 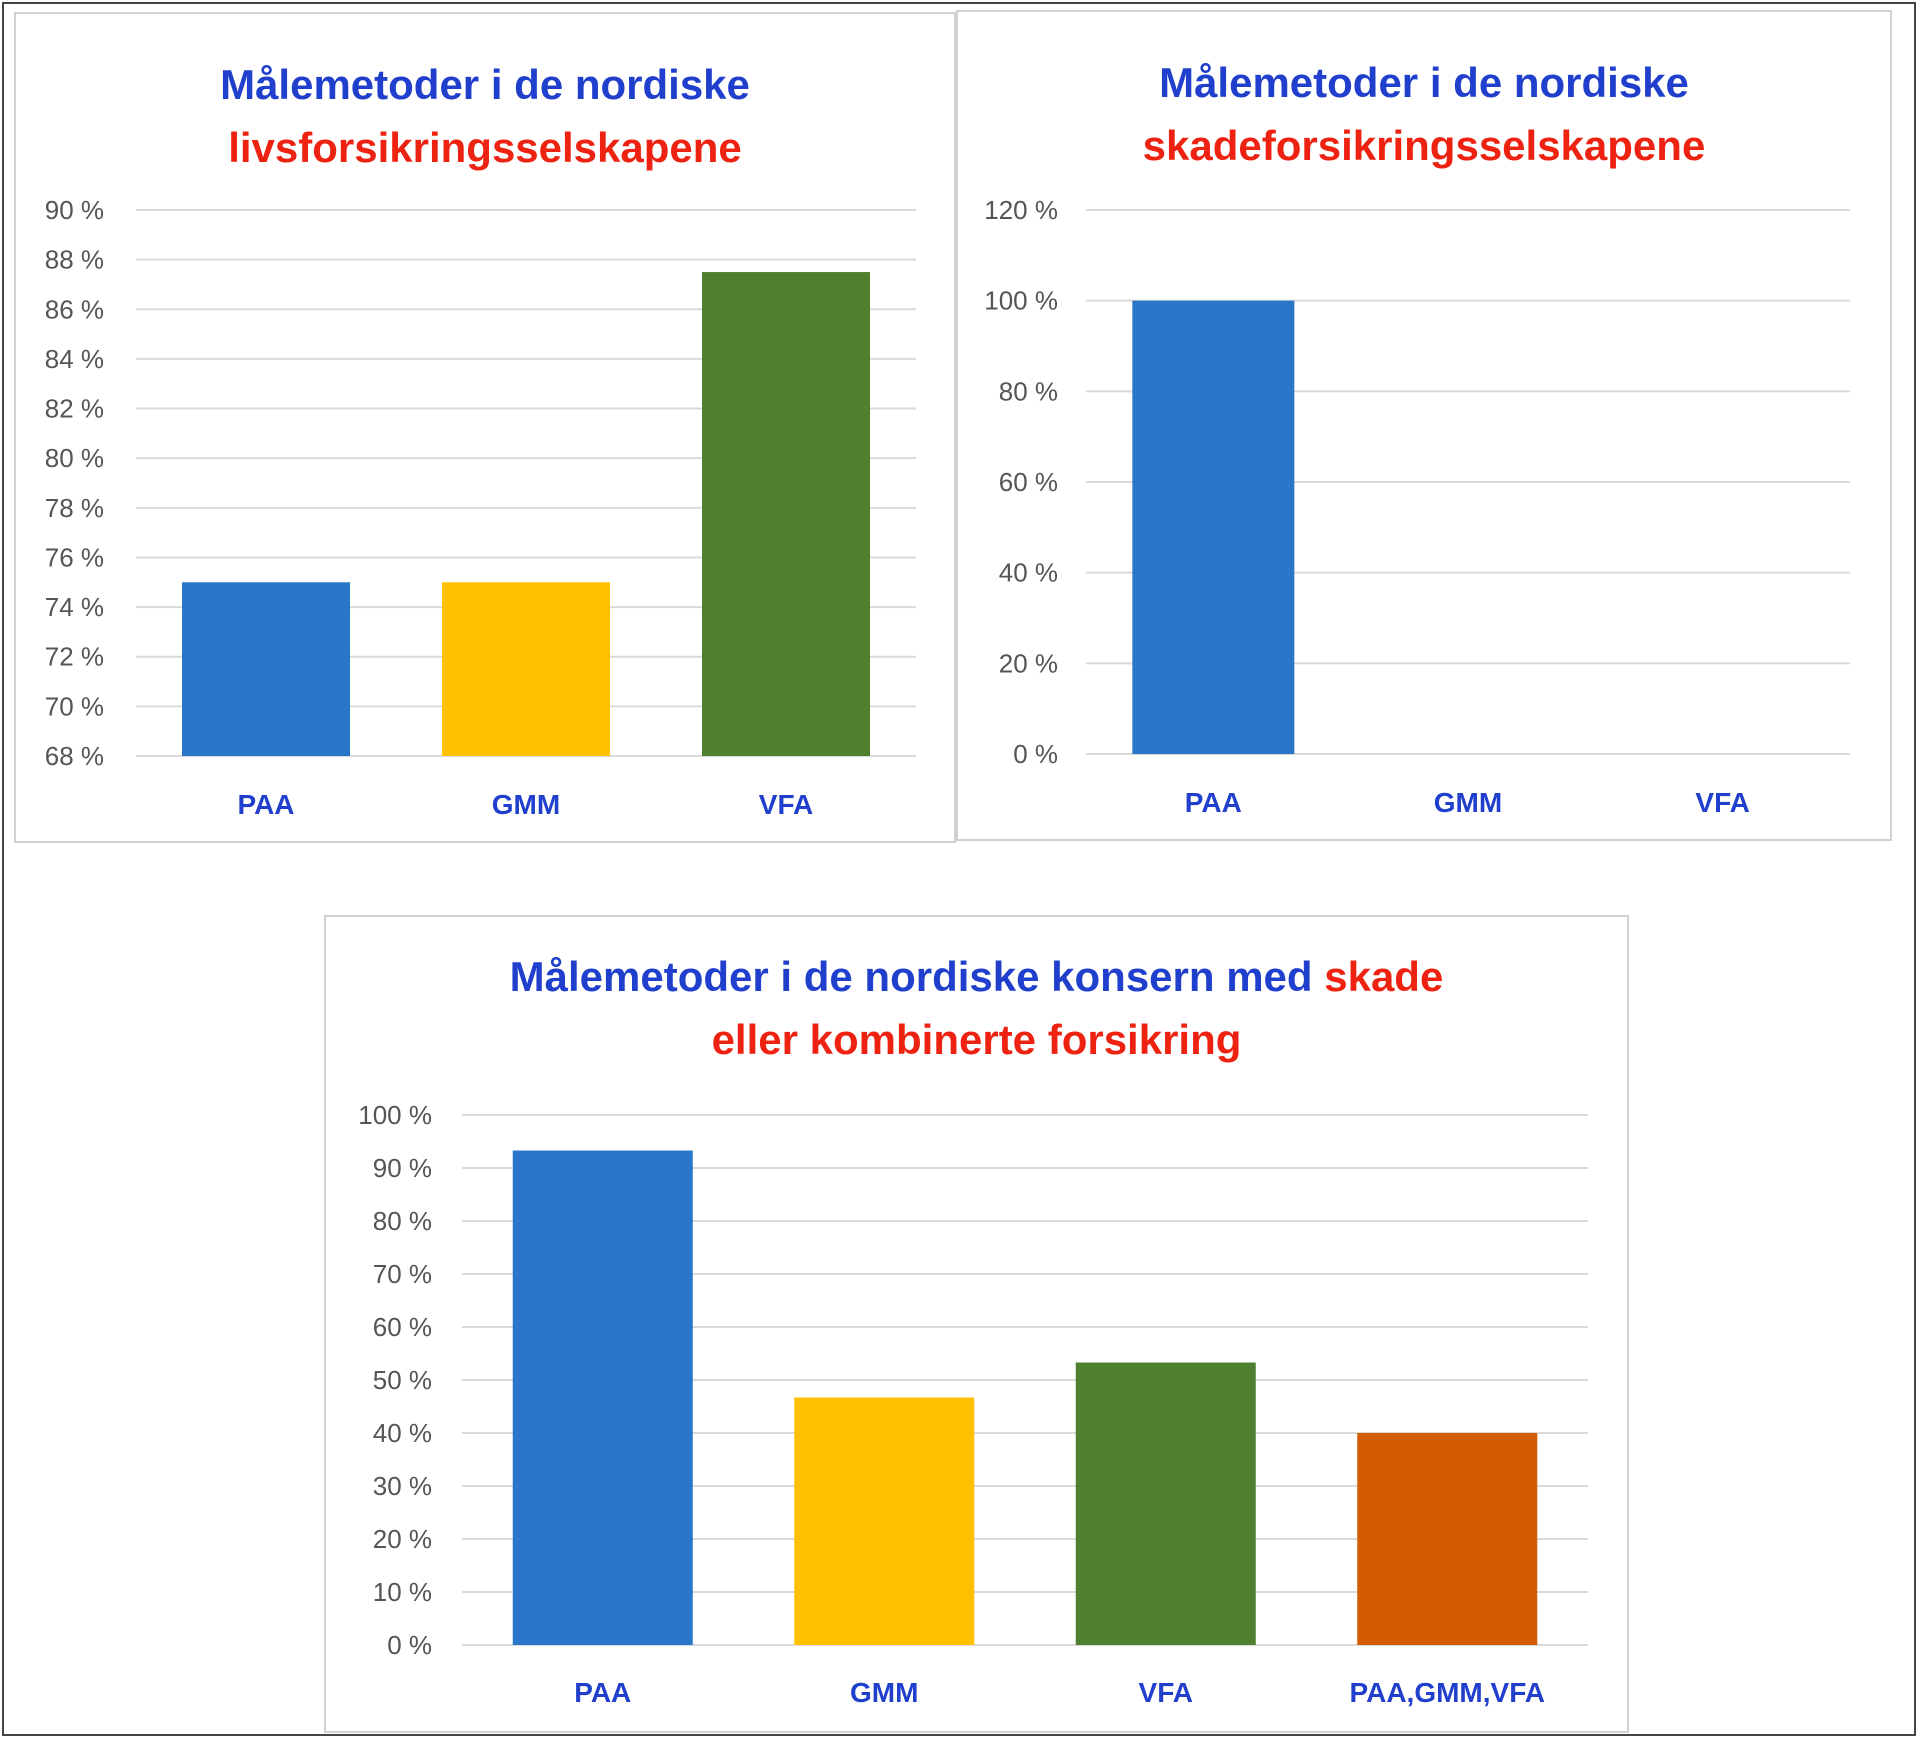 I want to click on chart-title-line-2: skadeforsikringsselskapene, so click(x=1424, y=145).